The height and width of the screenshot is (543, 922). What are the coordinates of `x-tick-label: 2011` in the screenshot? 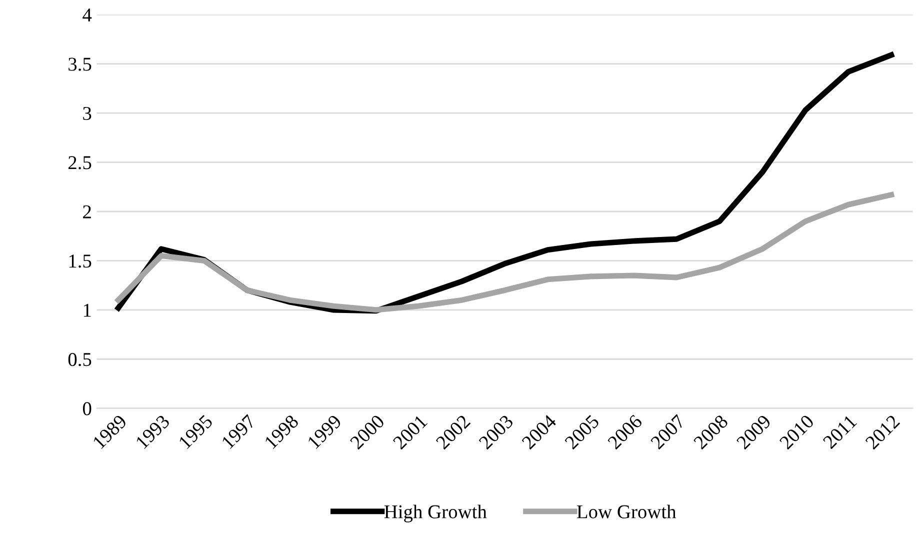 It's located at (840, 432).